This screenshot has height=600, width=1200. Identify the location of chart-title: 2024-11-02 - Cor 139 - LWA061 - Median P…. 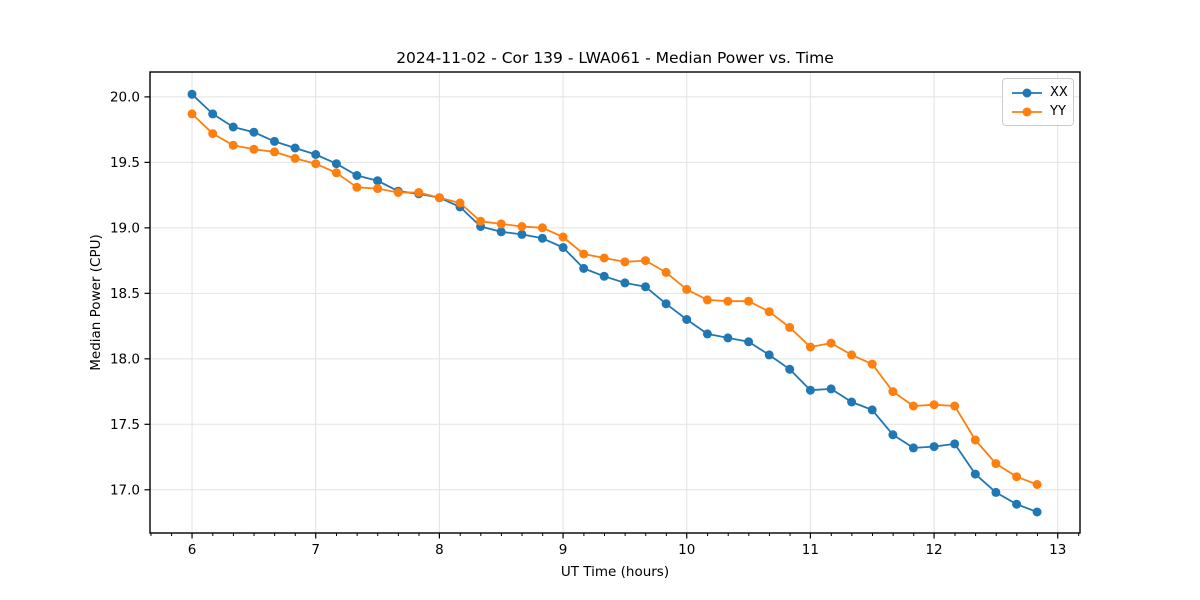
(615, 58).